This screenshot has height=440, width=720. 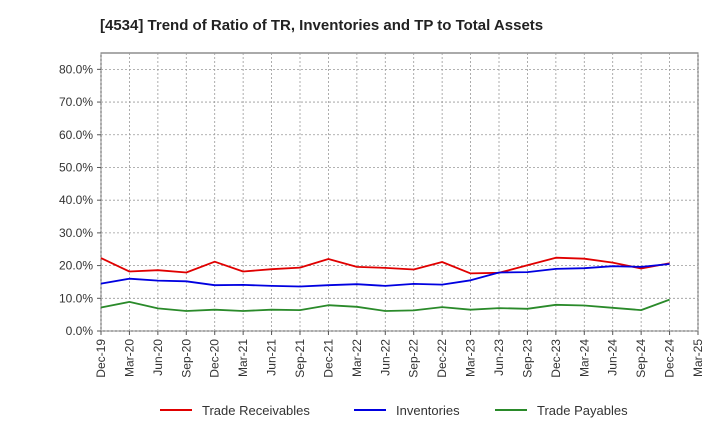 What do you see at coordinates (499, 357) in the screenshot?
I see `x-tick-label: Jun-23` at bounding box center [499, 357].